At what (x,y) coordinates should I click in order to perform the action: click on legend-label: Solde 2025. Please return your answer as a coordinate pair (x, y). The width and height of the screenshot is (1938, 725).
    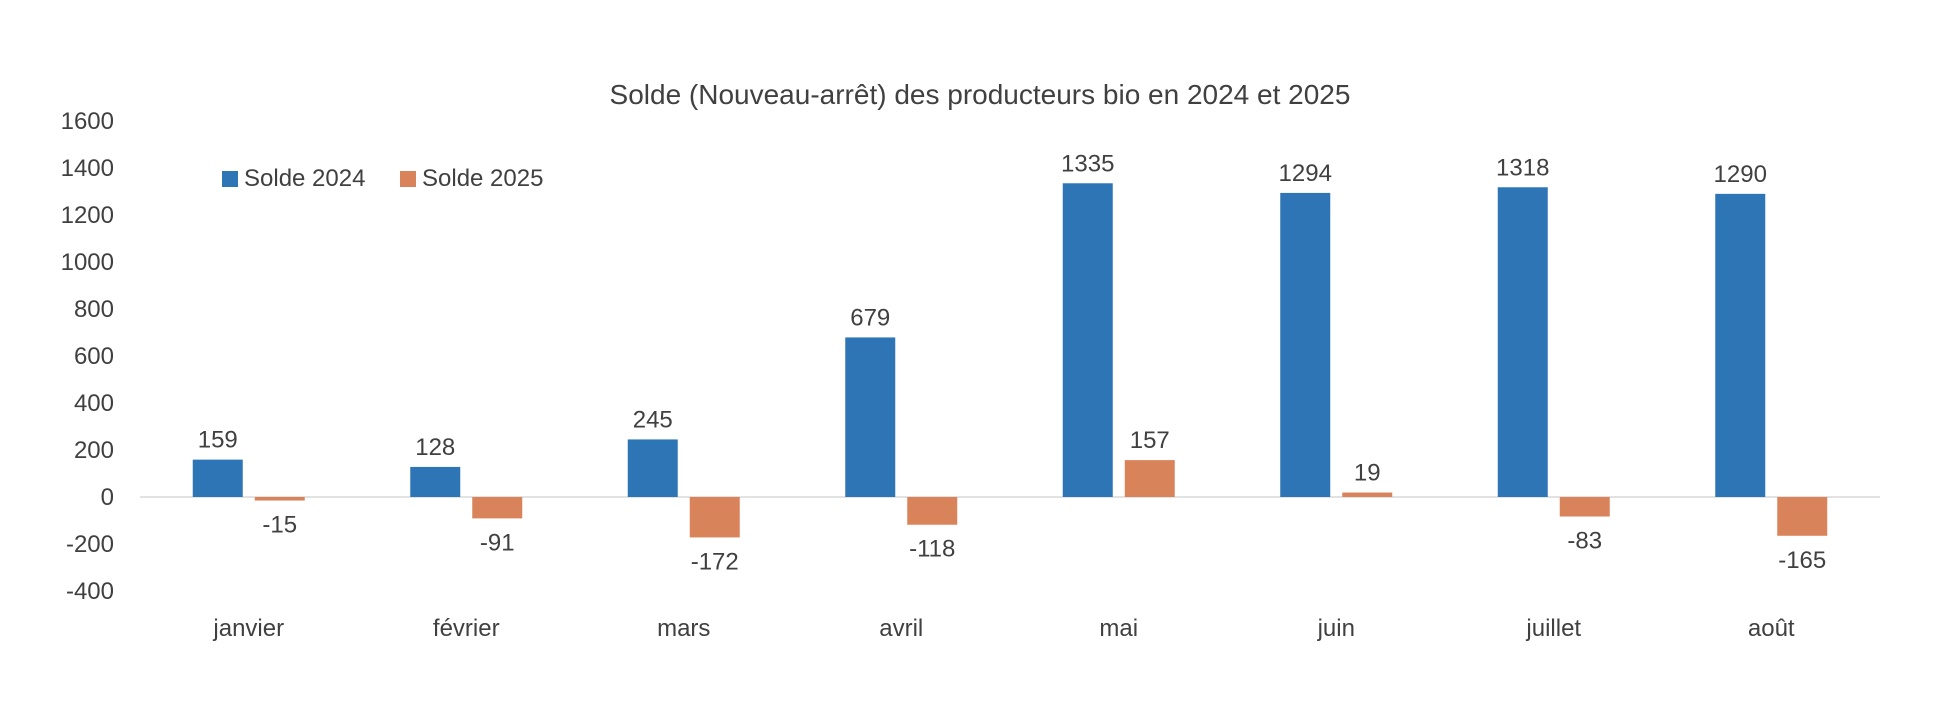
    Looking at the image, I should click on (482, 178).